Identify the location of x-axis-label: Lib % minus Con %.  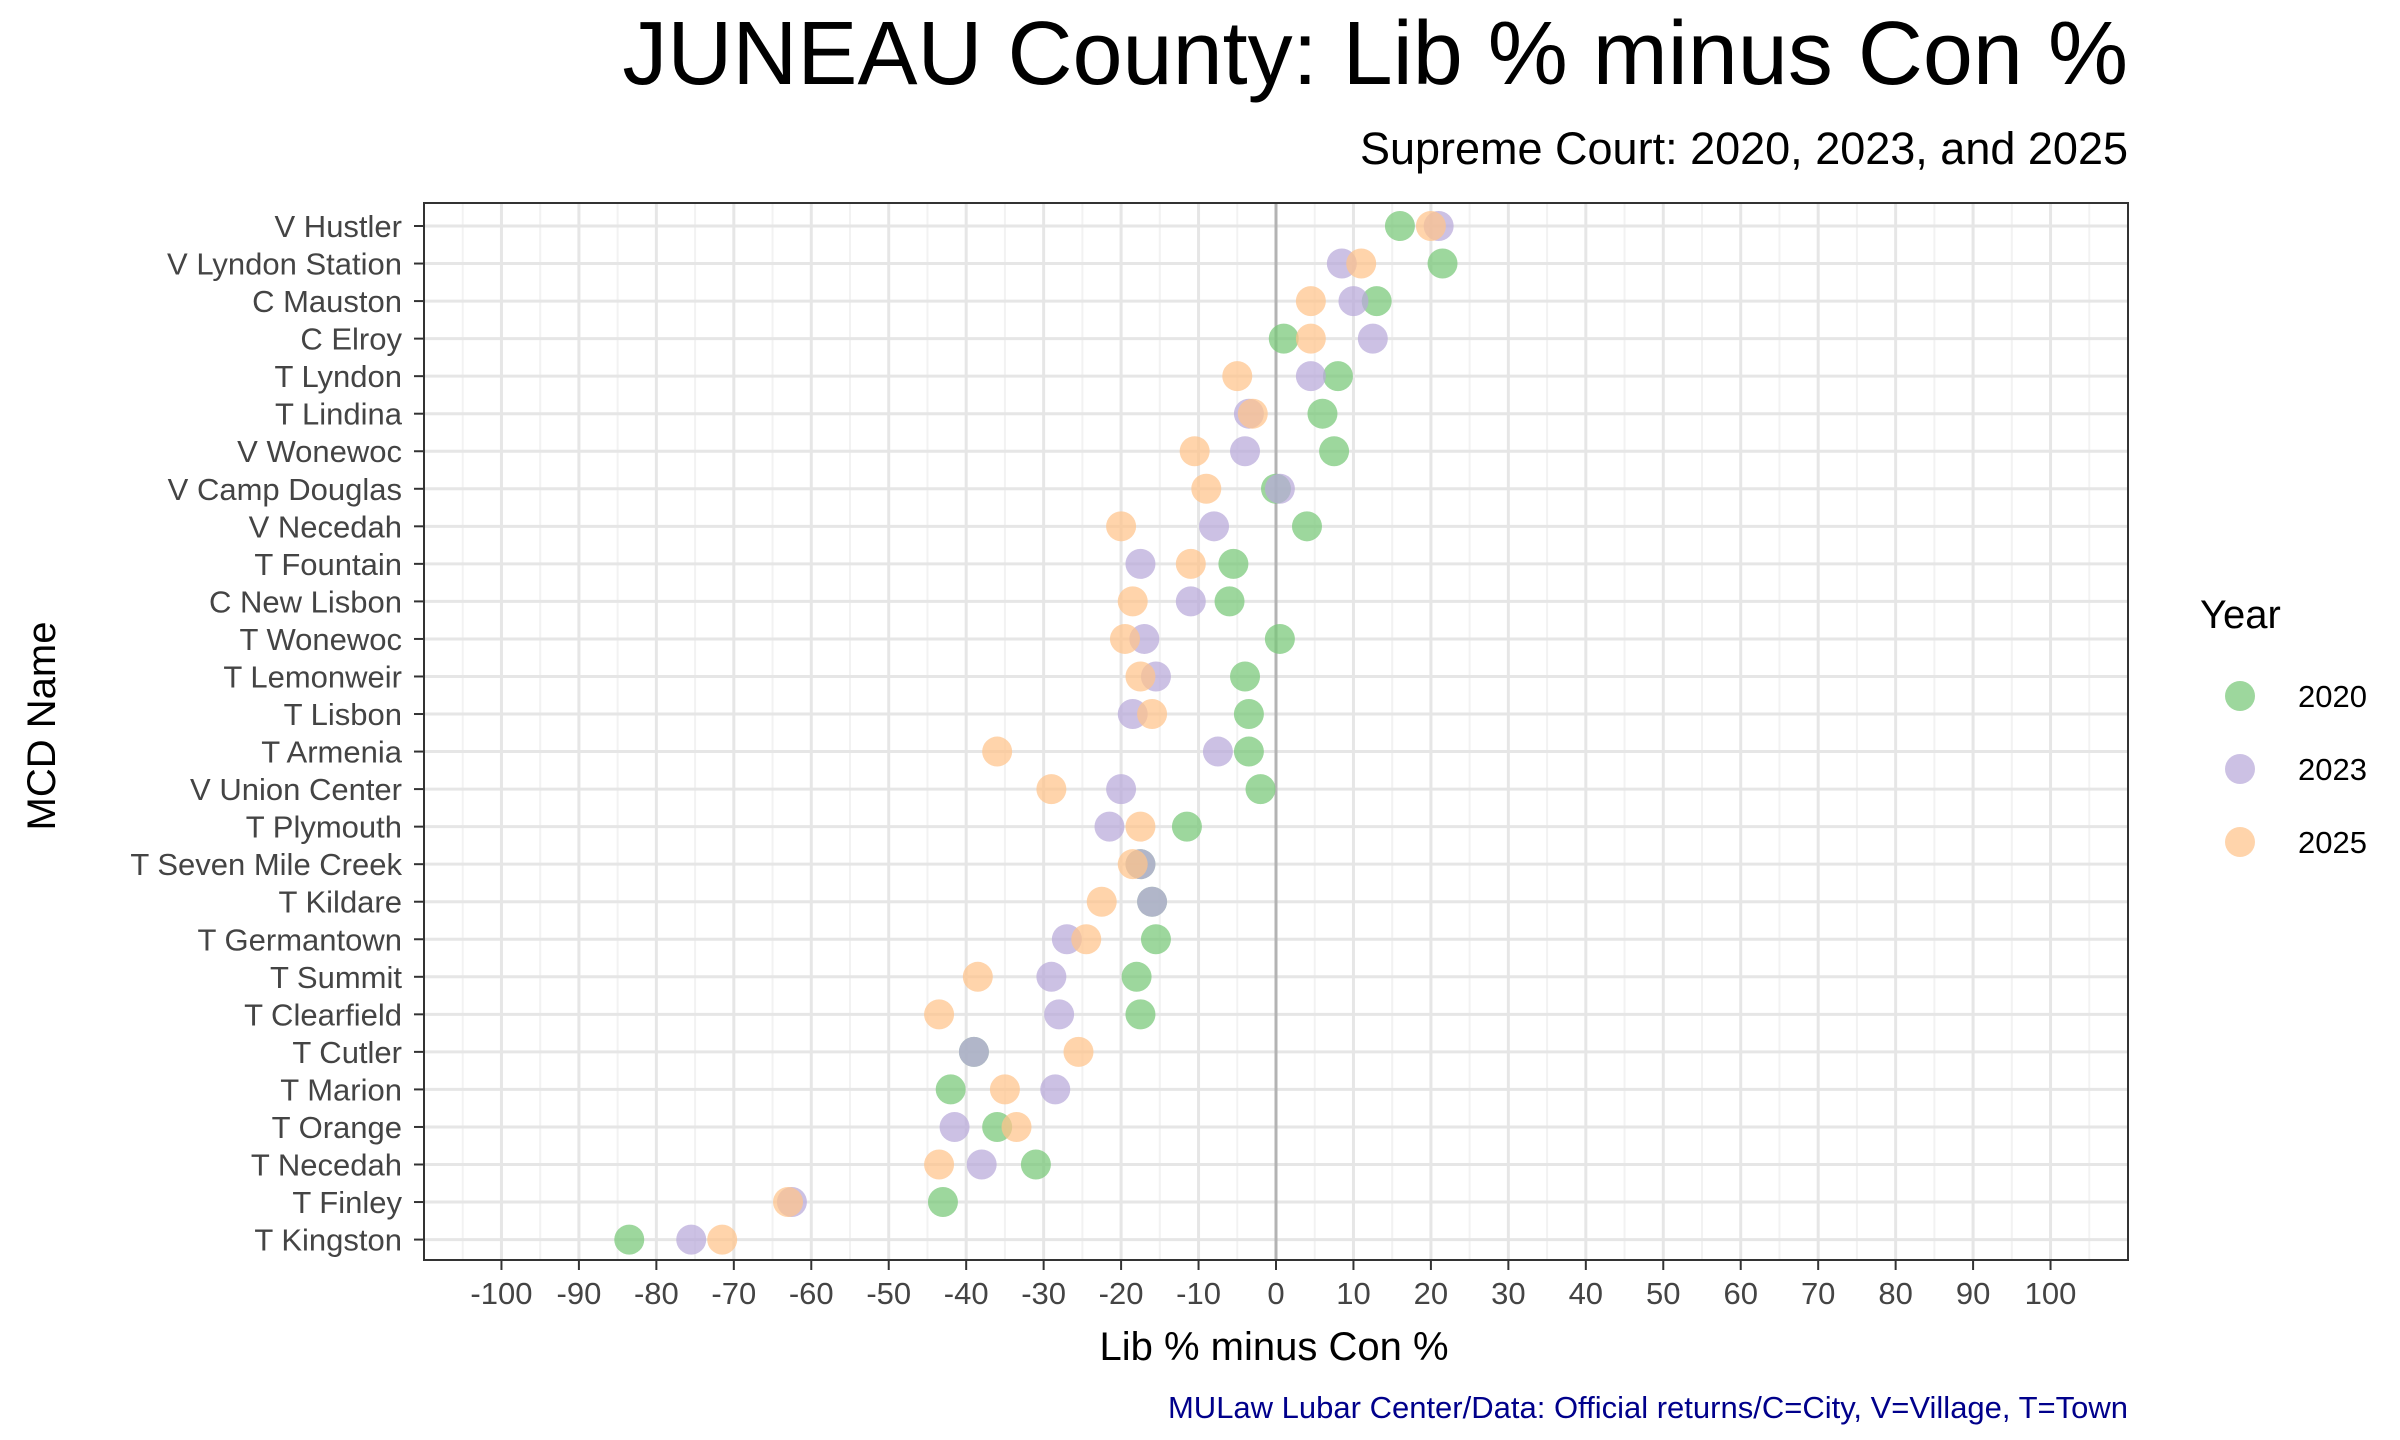
(1273, 1347).